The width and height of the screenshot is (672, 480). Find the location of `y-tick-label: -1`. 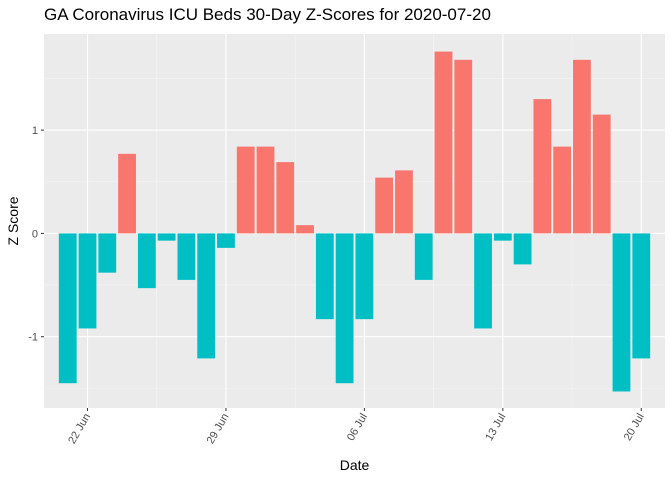

y-tick-label: -1 is located at coordinates (33, 338).